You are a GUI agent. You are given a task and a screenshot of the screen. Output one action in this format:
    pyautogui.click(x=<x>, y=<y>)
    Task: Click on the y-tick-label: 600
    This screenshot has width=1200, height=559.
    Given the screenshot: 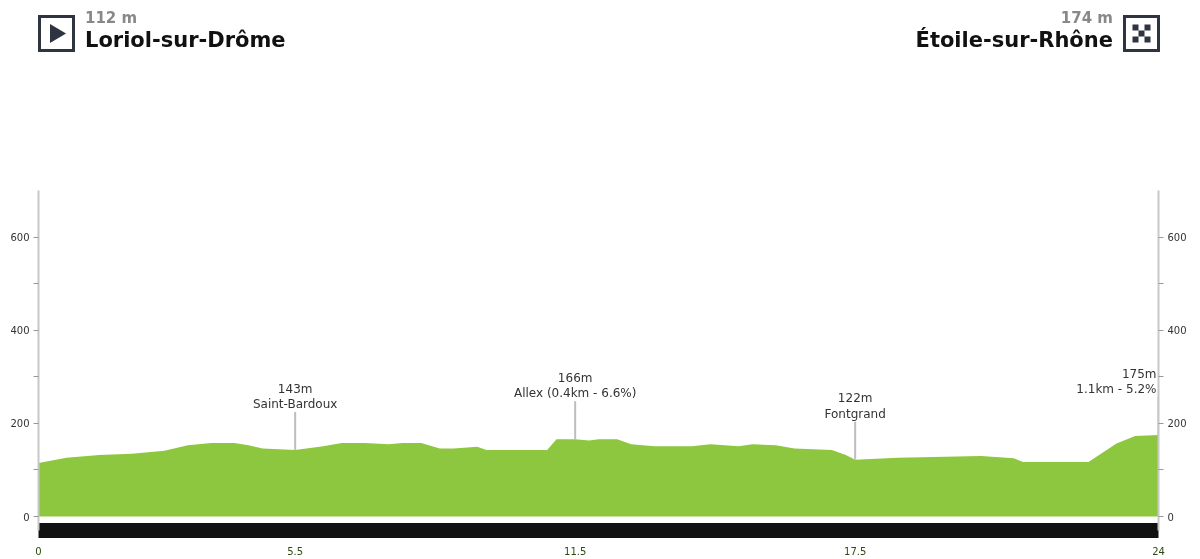 What is the action you would take?
    pyautogui.click(x=20, y=238)
    